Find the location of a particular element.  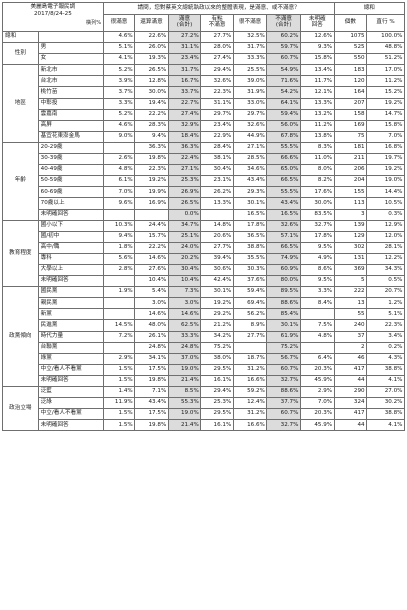

table-cell: 42.4% is located at coordinates (217, 281).